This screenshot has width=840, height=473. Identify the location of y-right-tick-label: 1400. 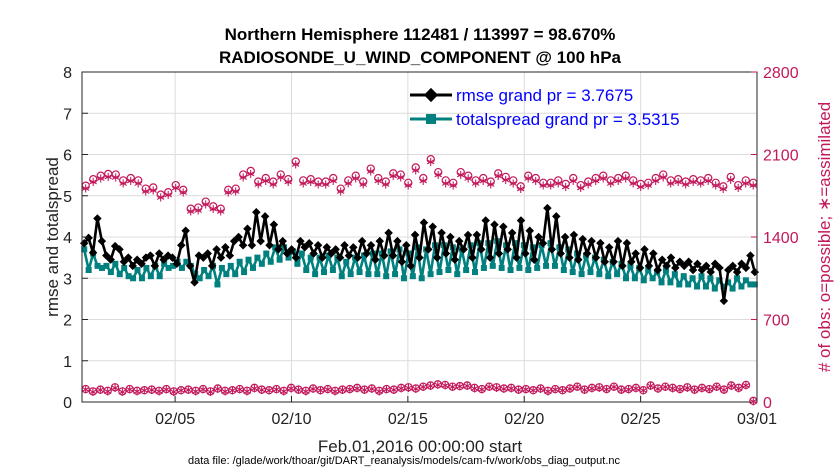
(781, 238).